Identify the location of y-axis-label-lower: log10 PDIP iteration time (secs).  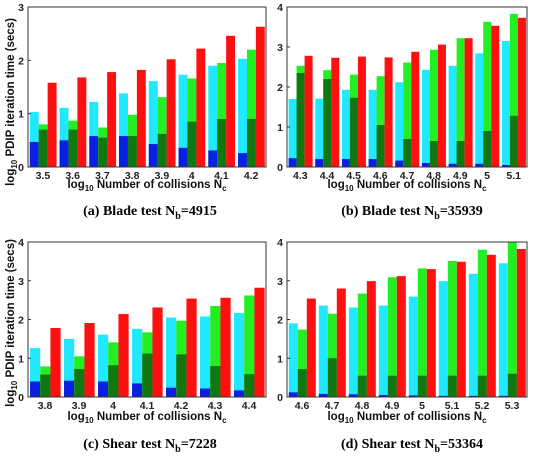
(12, 323).